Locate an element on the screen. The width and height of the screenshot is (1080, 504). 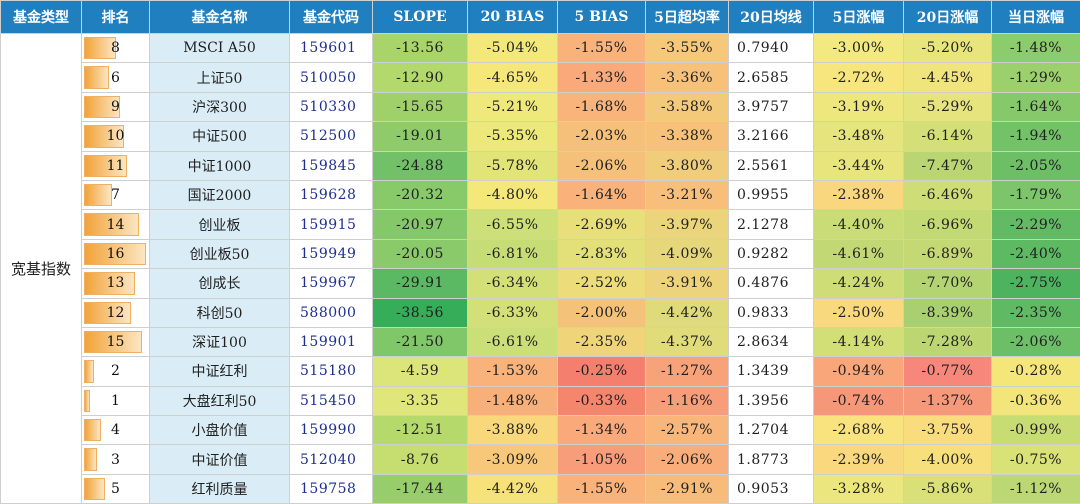
bias20-cell: -5.78% is located at coordinates (513, 165).